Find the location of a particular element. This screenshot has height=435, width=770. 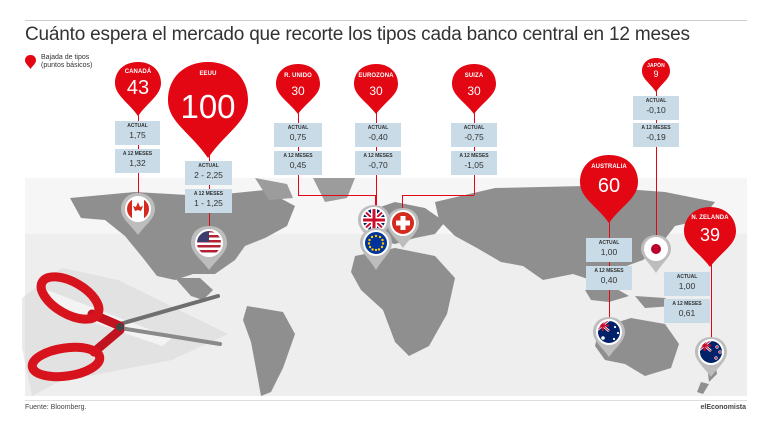

source-note: Fuente: Bloomberg. is located at coordinates (56, 407).